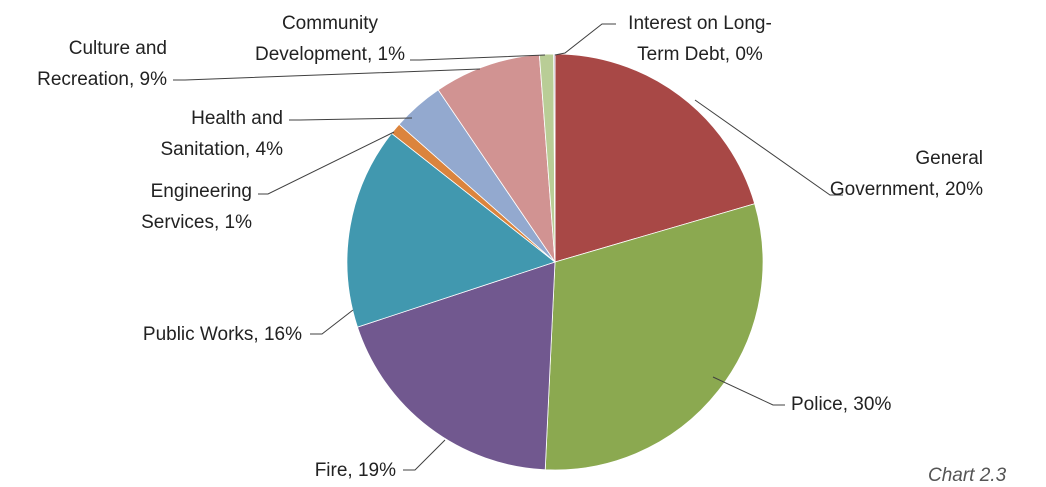  I want to click on slice-label-line: Term Debt, 0%, so click(700, 54).